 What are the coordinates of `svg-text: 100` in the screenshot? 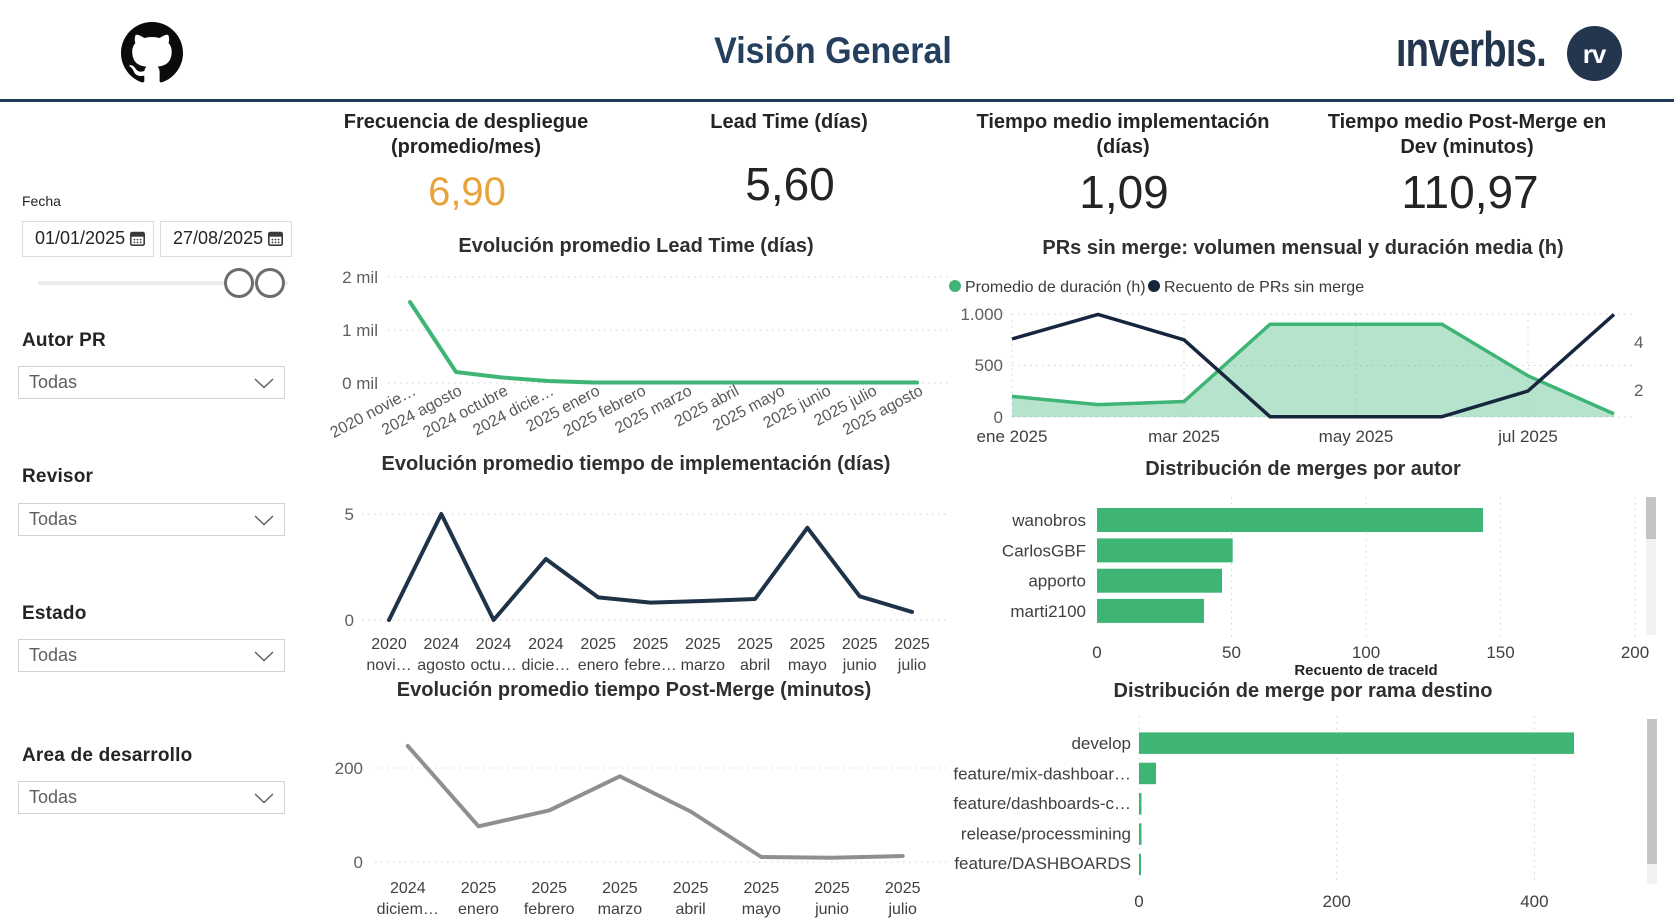 It's located at (1366, 652).